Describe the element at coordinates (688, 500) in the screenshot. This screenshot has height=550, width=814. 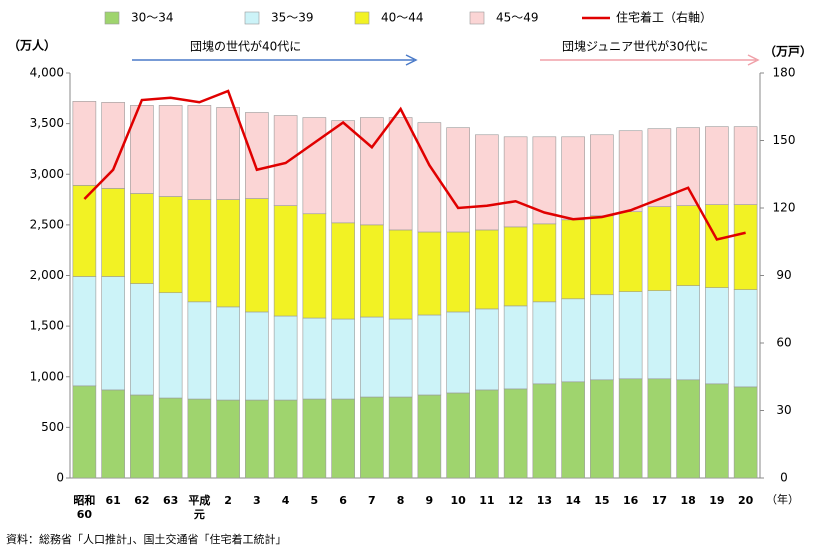
I see `x-tick-label: 18` at that location.